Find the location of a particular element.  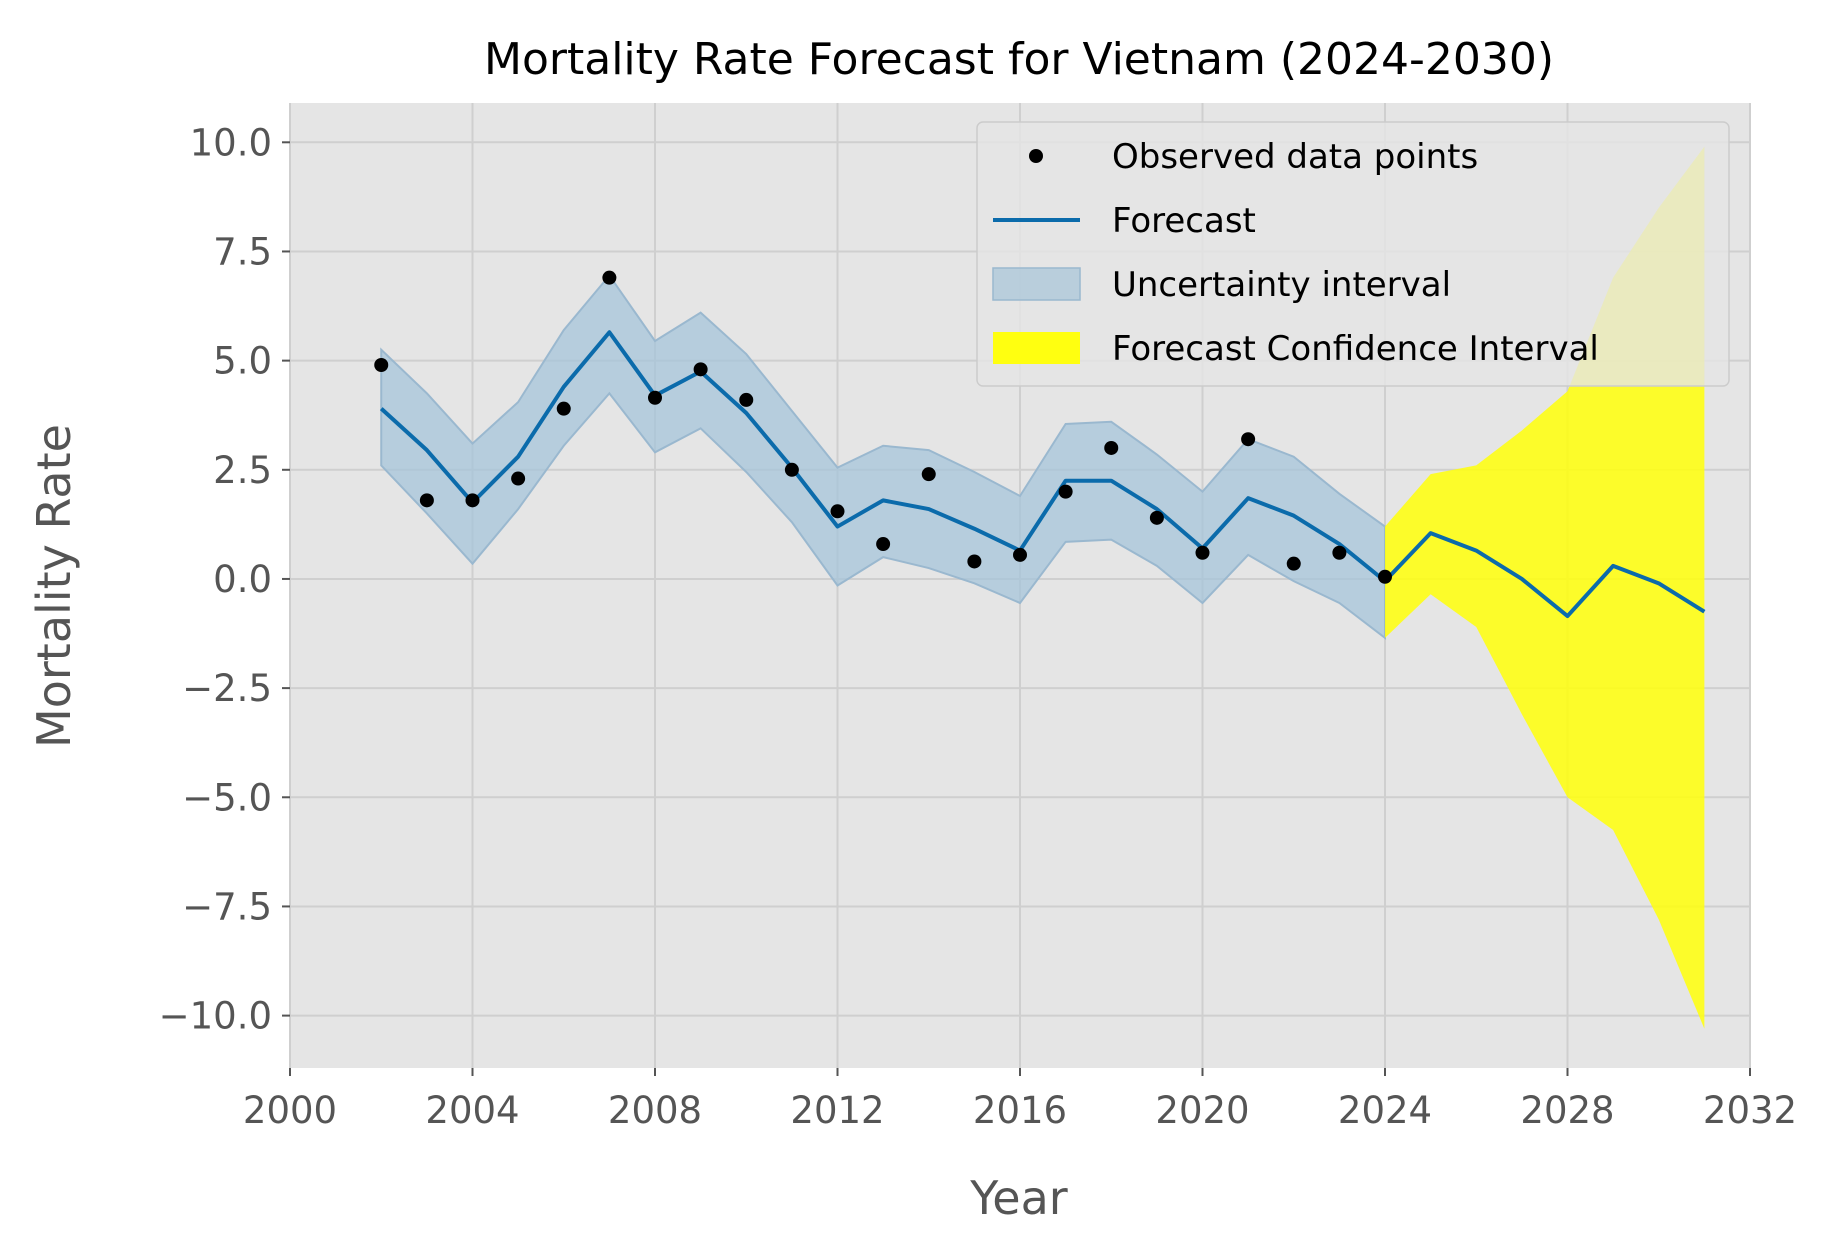

y-axis-label: Mortality Rate is located at coordinates (54, 586).